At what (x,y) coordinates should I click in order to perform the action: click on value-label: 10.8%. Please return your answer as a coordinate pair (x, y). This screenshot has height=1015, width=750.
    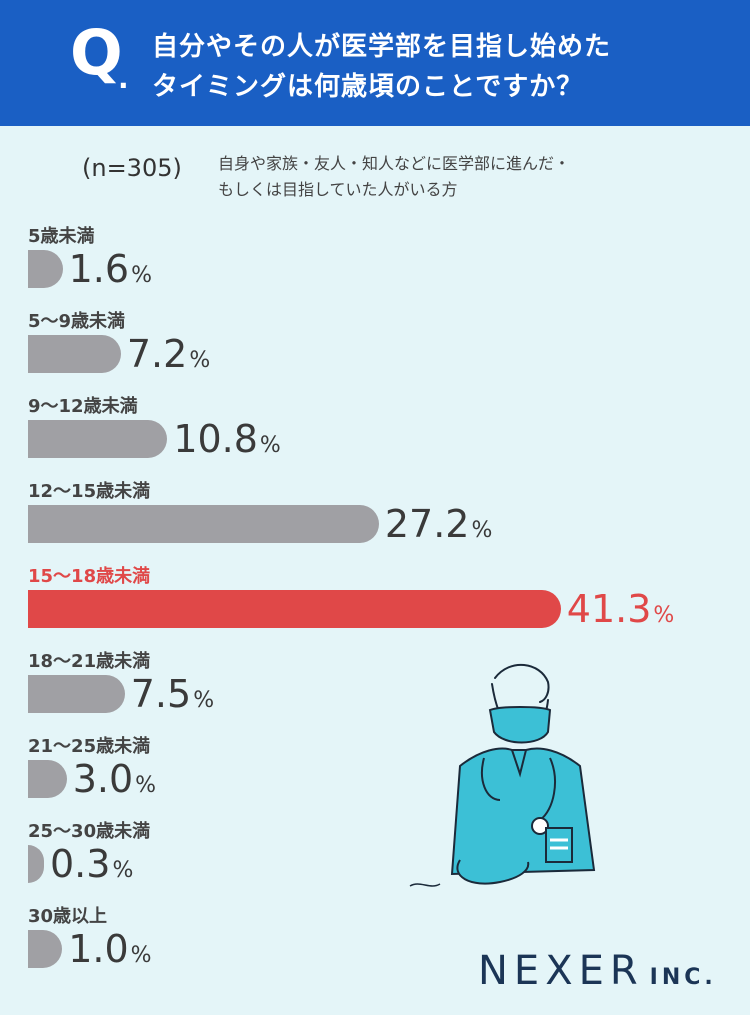
    Looking at the image, I should click on (227, 439).